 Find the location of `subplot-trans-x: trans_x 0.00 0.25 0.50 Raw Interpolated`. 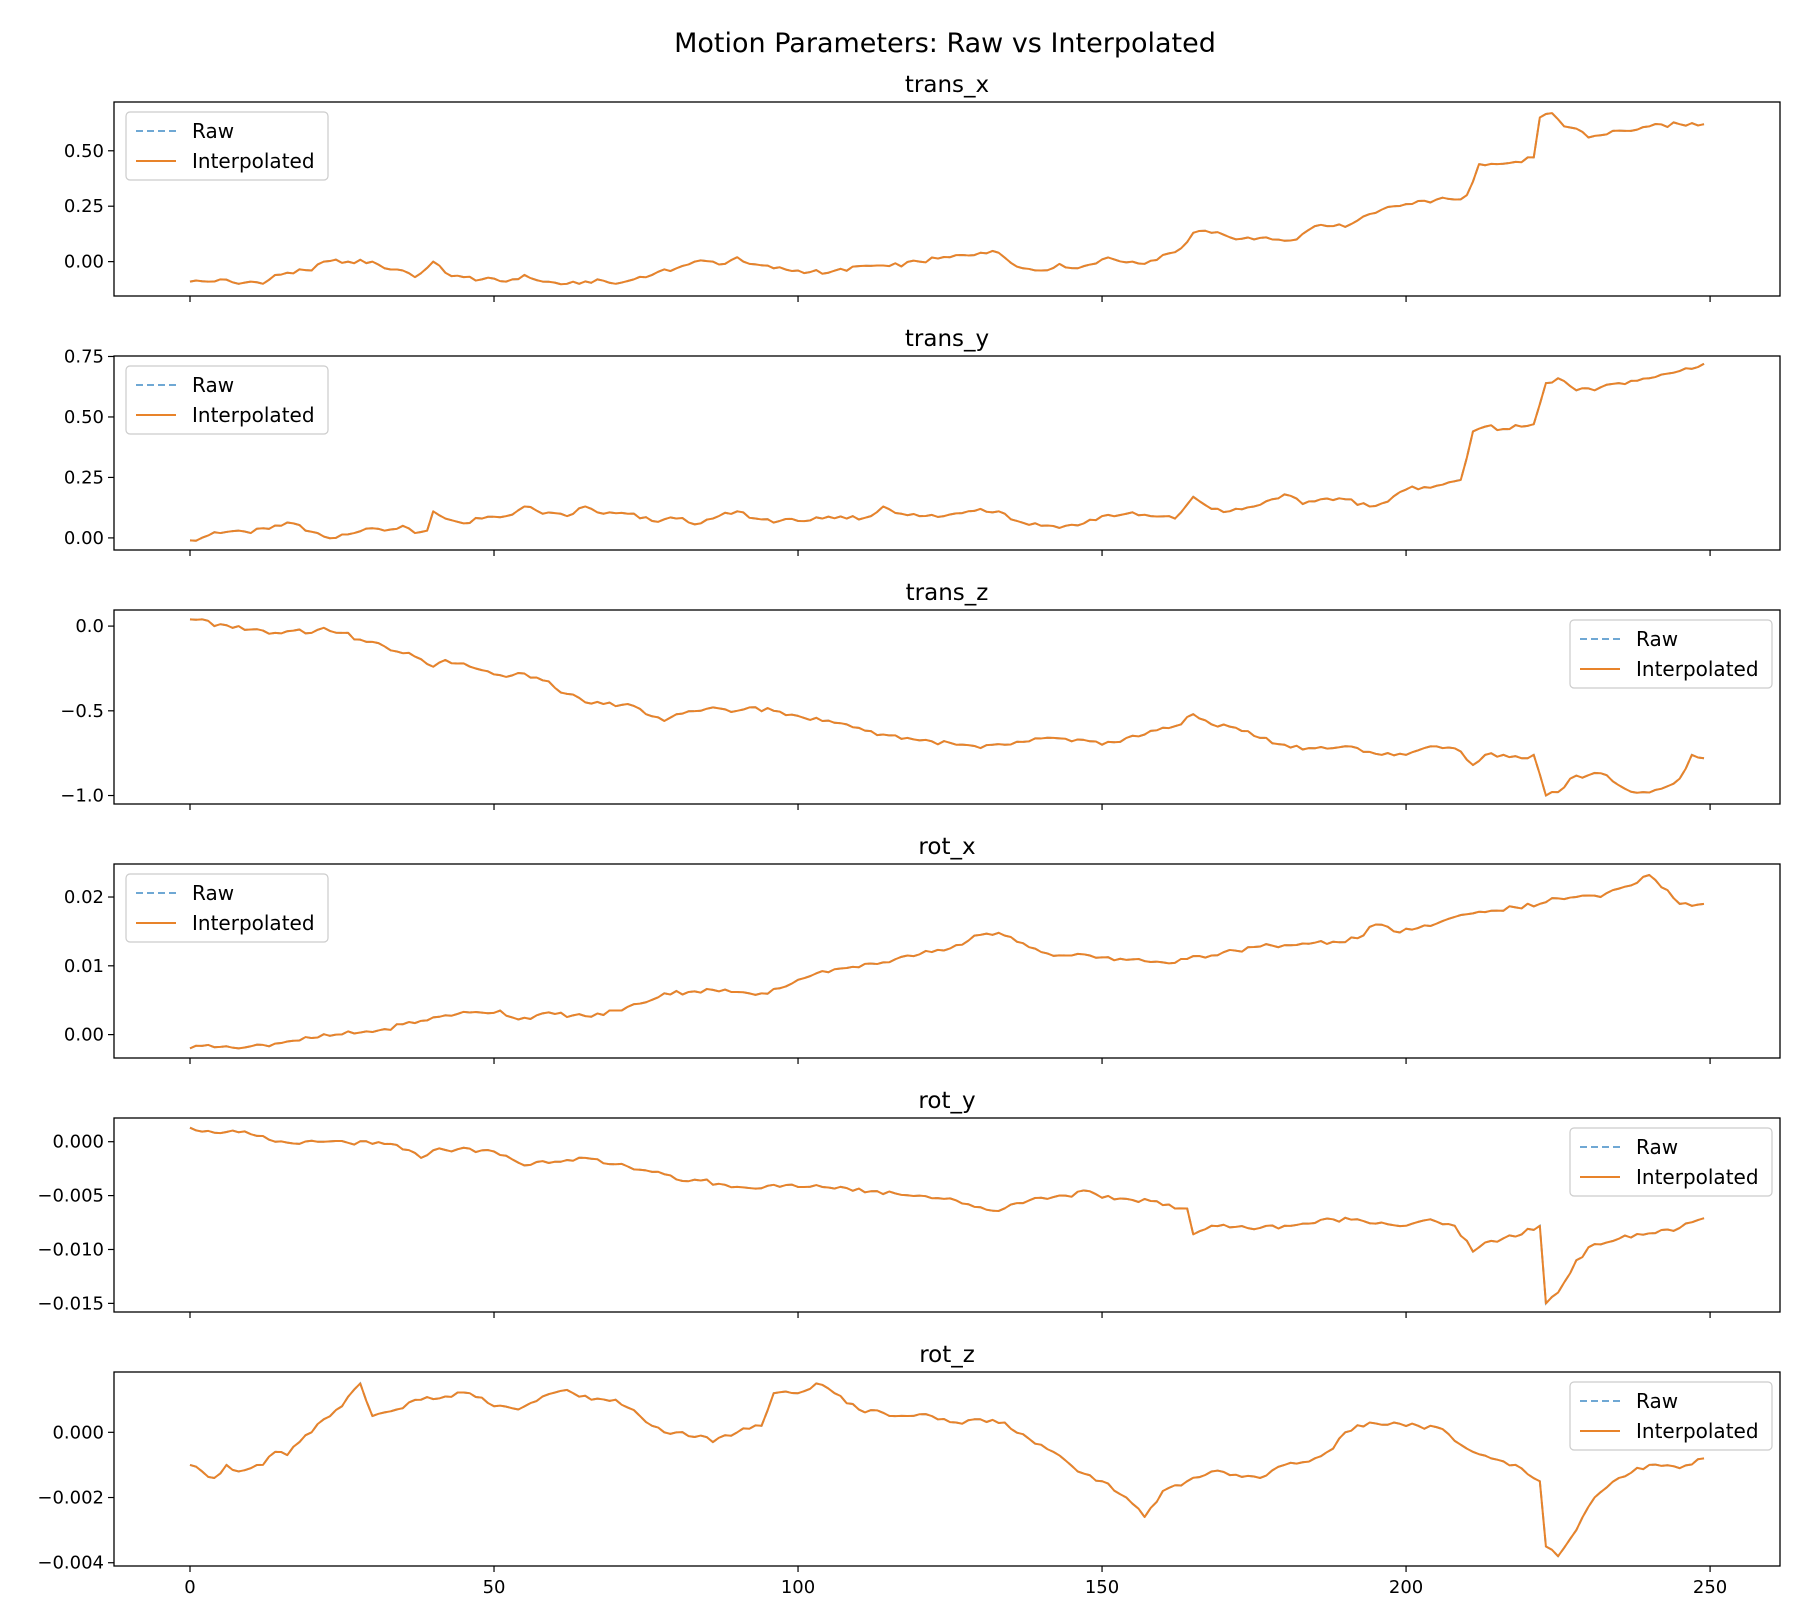

subplot-trans-x: trans_x 0.00 0.25 0.50 Raw Interpolated is located at coordinates (922, 187).